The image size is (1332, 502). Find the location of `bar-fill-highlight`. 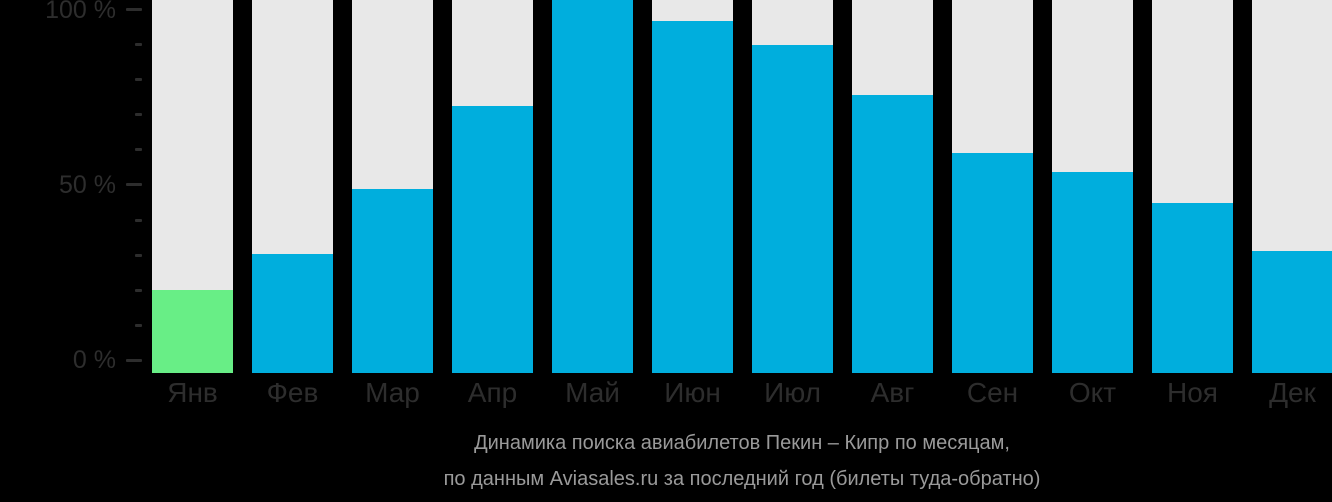

bar-fill-highlight is located at coordinates (192, 331).